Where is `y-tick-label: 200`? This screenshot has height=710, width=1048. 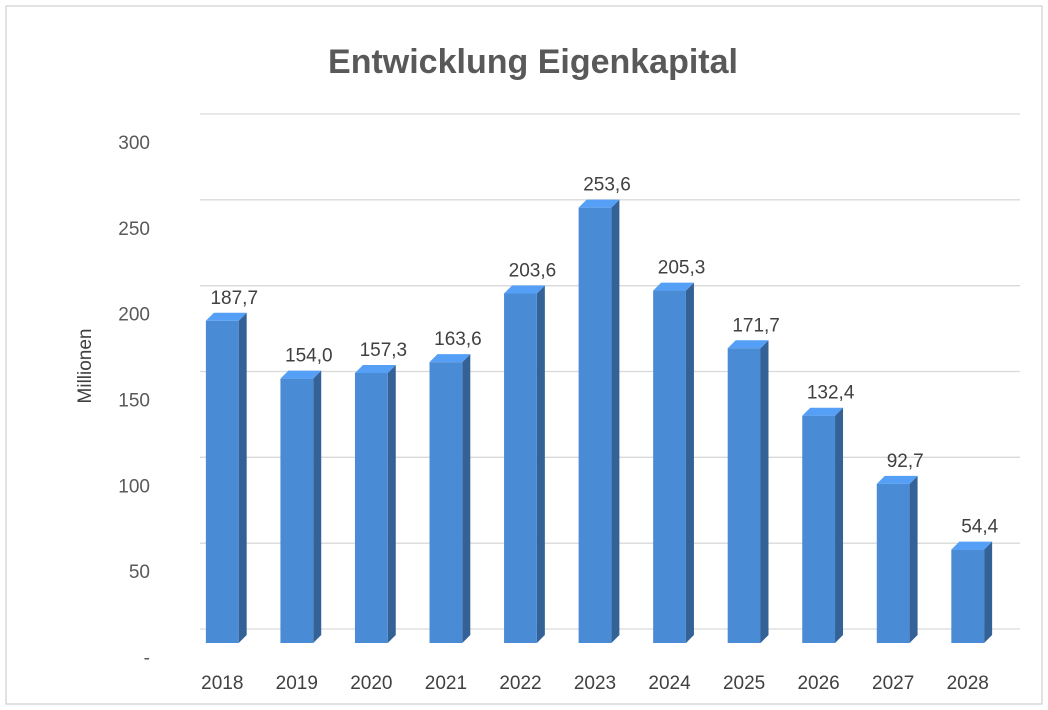 y-tick-label: 200 is located at coordinates (134, 315).